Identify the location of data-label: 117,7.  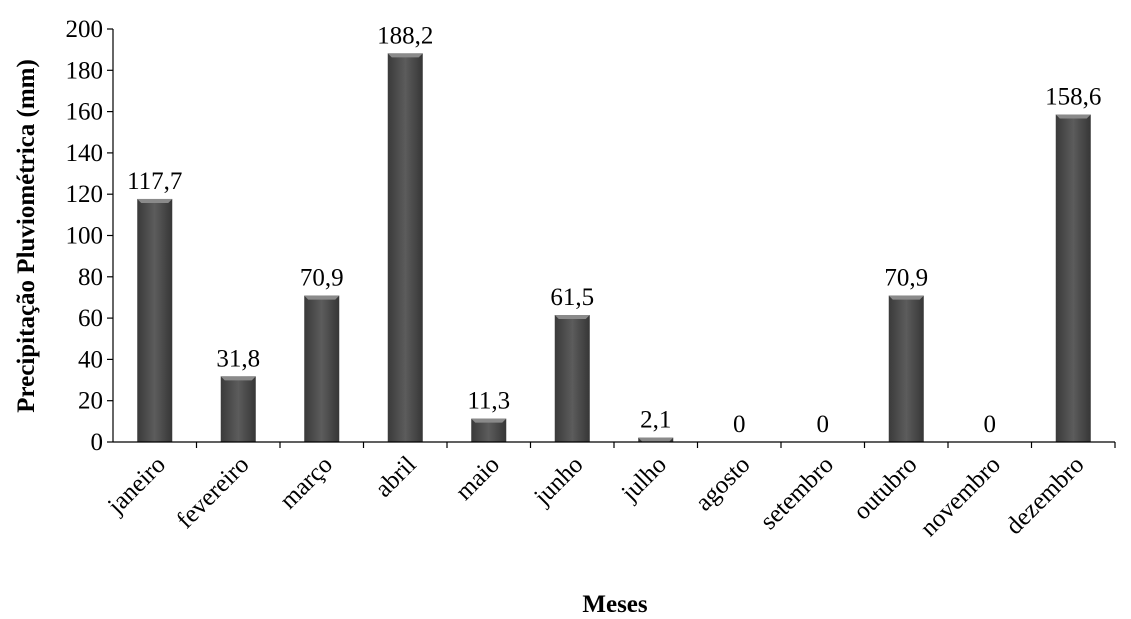
(154, 181).